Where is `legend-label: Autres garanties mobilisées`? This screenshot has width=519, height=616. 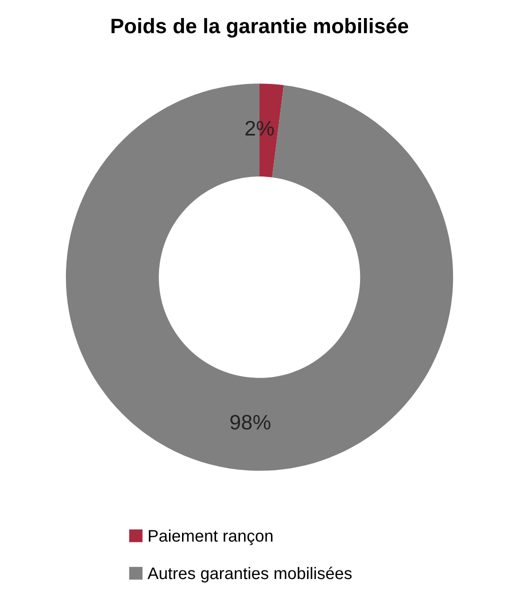 legend-label: Autres garanties mobilisées is located at coordinates (250, 574).